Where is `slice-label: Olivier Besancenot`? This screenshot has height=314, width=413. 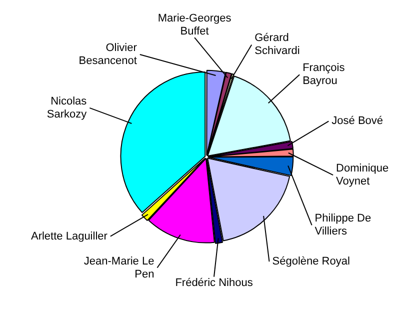 slice-label: Olivier Besancenot is located at coordinates (108, 55).